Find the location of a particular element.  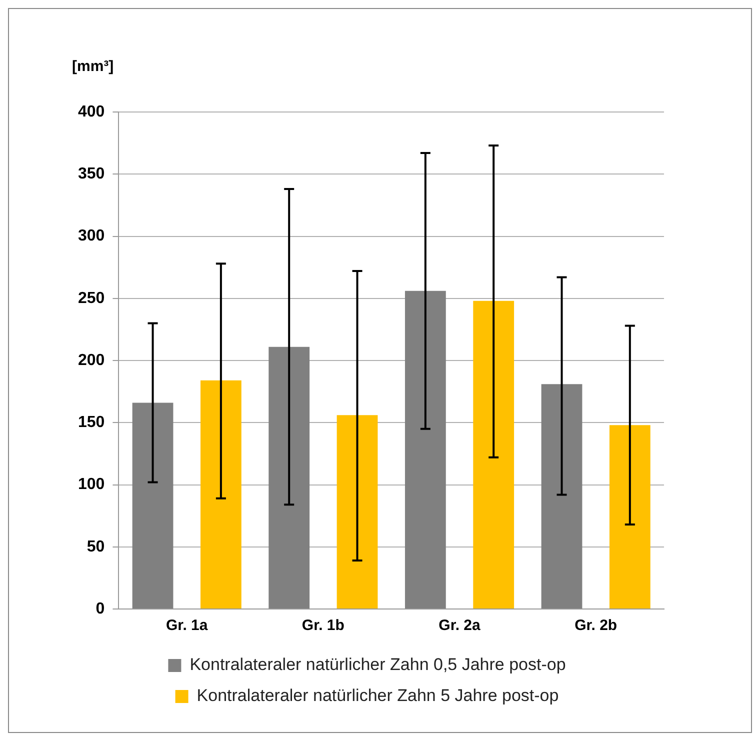

y-tick-label: 50 is located at coordinates (95, 547).